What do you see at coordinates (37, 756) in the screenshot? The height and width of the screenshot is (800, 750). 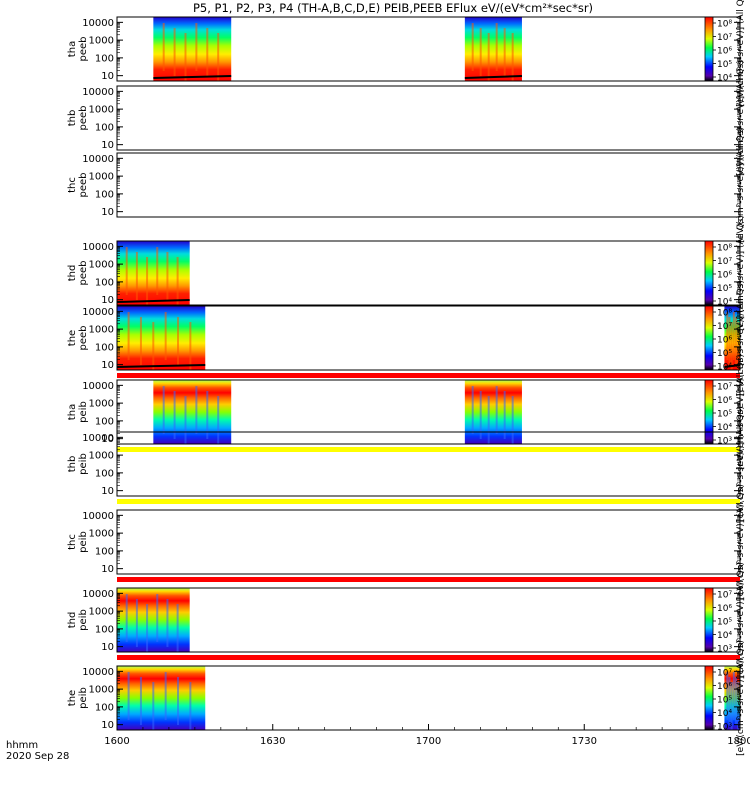 I see `x-axis-date-label: 2020 Sep 28` at bounding box center [37, 756].